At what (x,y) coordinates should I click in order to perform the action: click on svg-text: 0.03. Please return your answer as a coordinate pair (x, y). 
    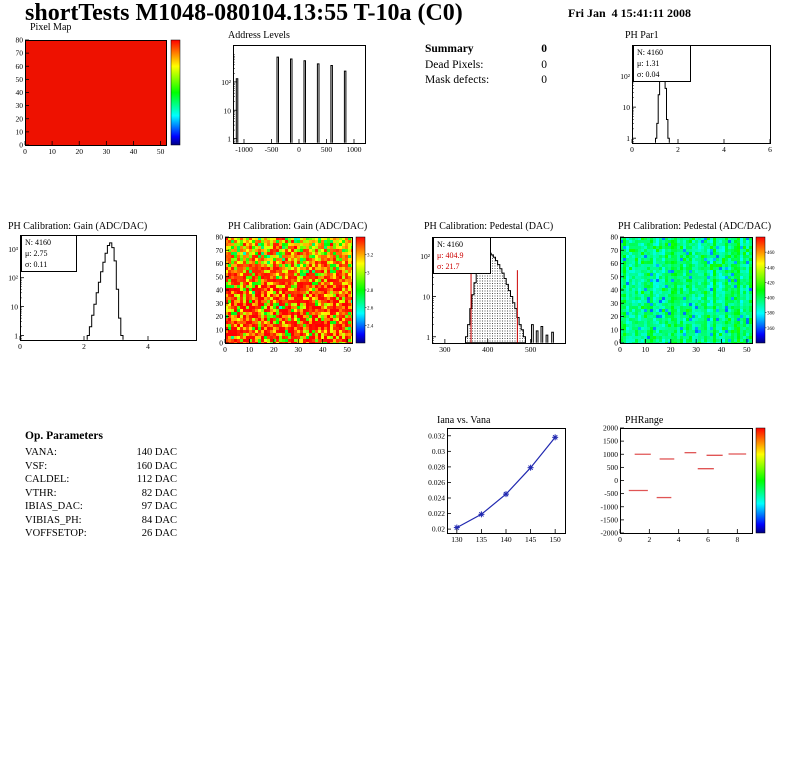
    Looking at the image, I should click on (438, 451).